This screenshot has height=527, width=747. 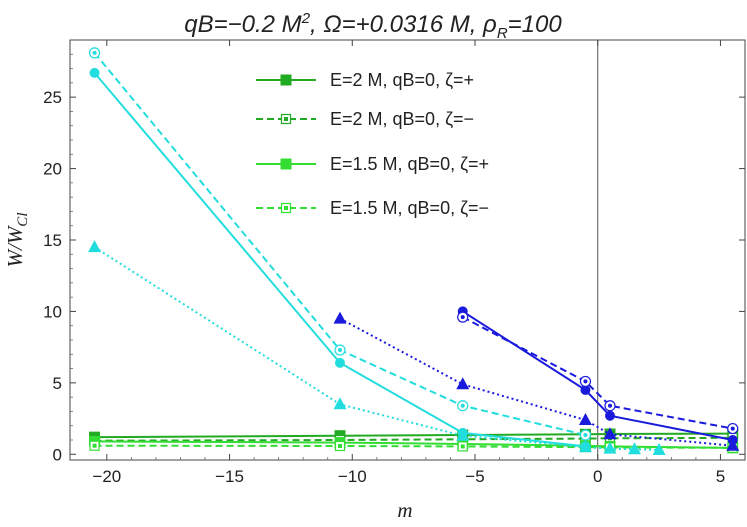 What do you see at coordinates (106, 476) in the screenshot?
I see `x-tick-label: −20` at bounding box center [106, 476].